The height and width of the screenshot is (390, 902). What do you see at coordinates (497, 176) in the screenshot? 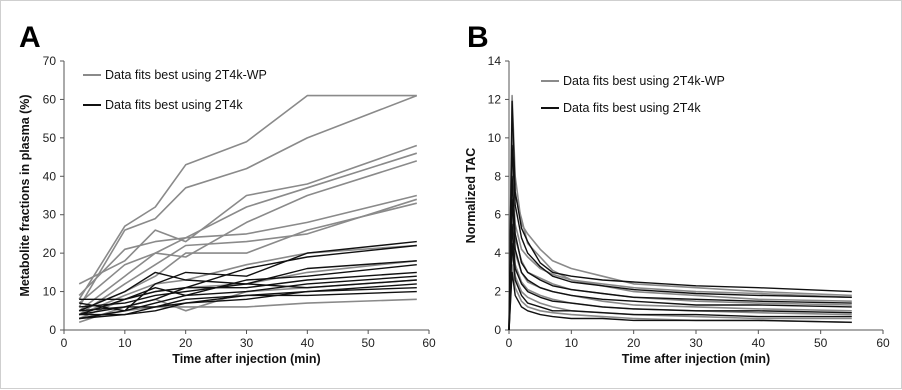
I see `y-tick-label: 8` at bounding box center [497, 176].